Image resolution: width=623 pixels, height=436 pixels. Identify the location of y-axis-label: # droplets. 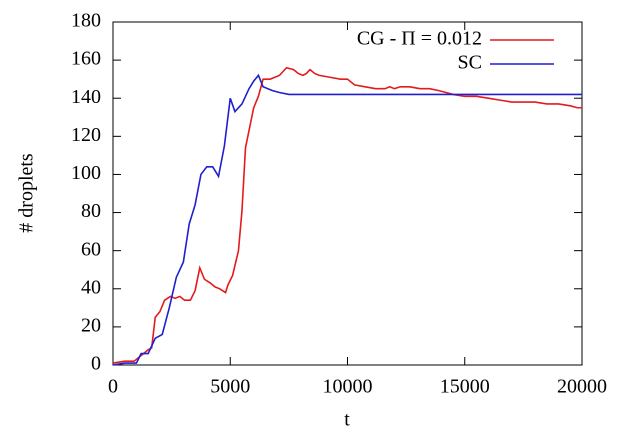
(27, 193).